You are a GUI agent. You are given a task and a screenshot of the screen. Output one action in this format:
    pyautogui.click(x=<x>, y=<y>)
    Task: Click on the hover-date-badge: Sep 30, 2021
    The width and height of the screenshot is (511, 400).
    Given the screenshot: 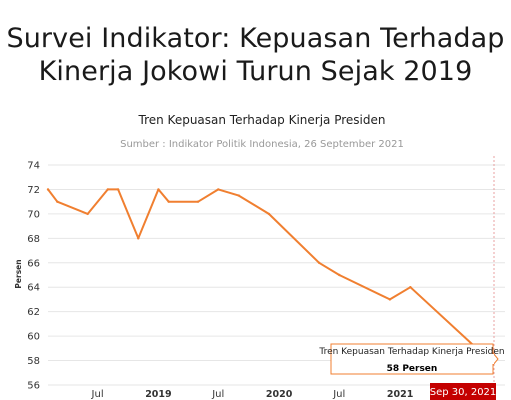 What is the action you would take?
    pyautogui.click(x=463, y=391)
    